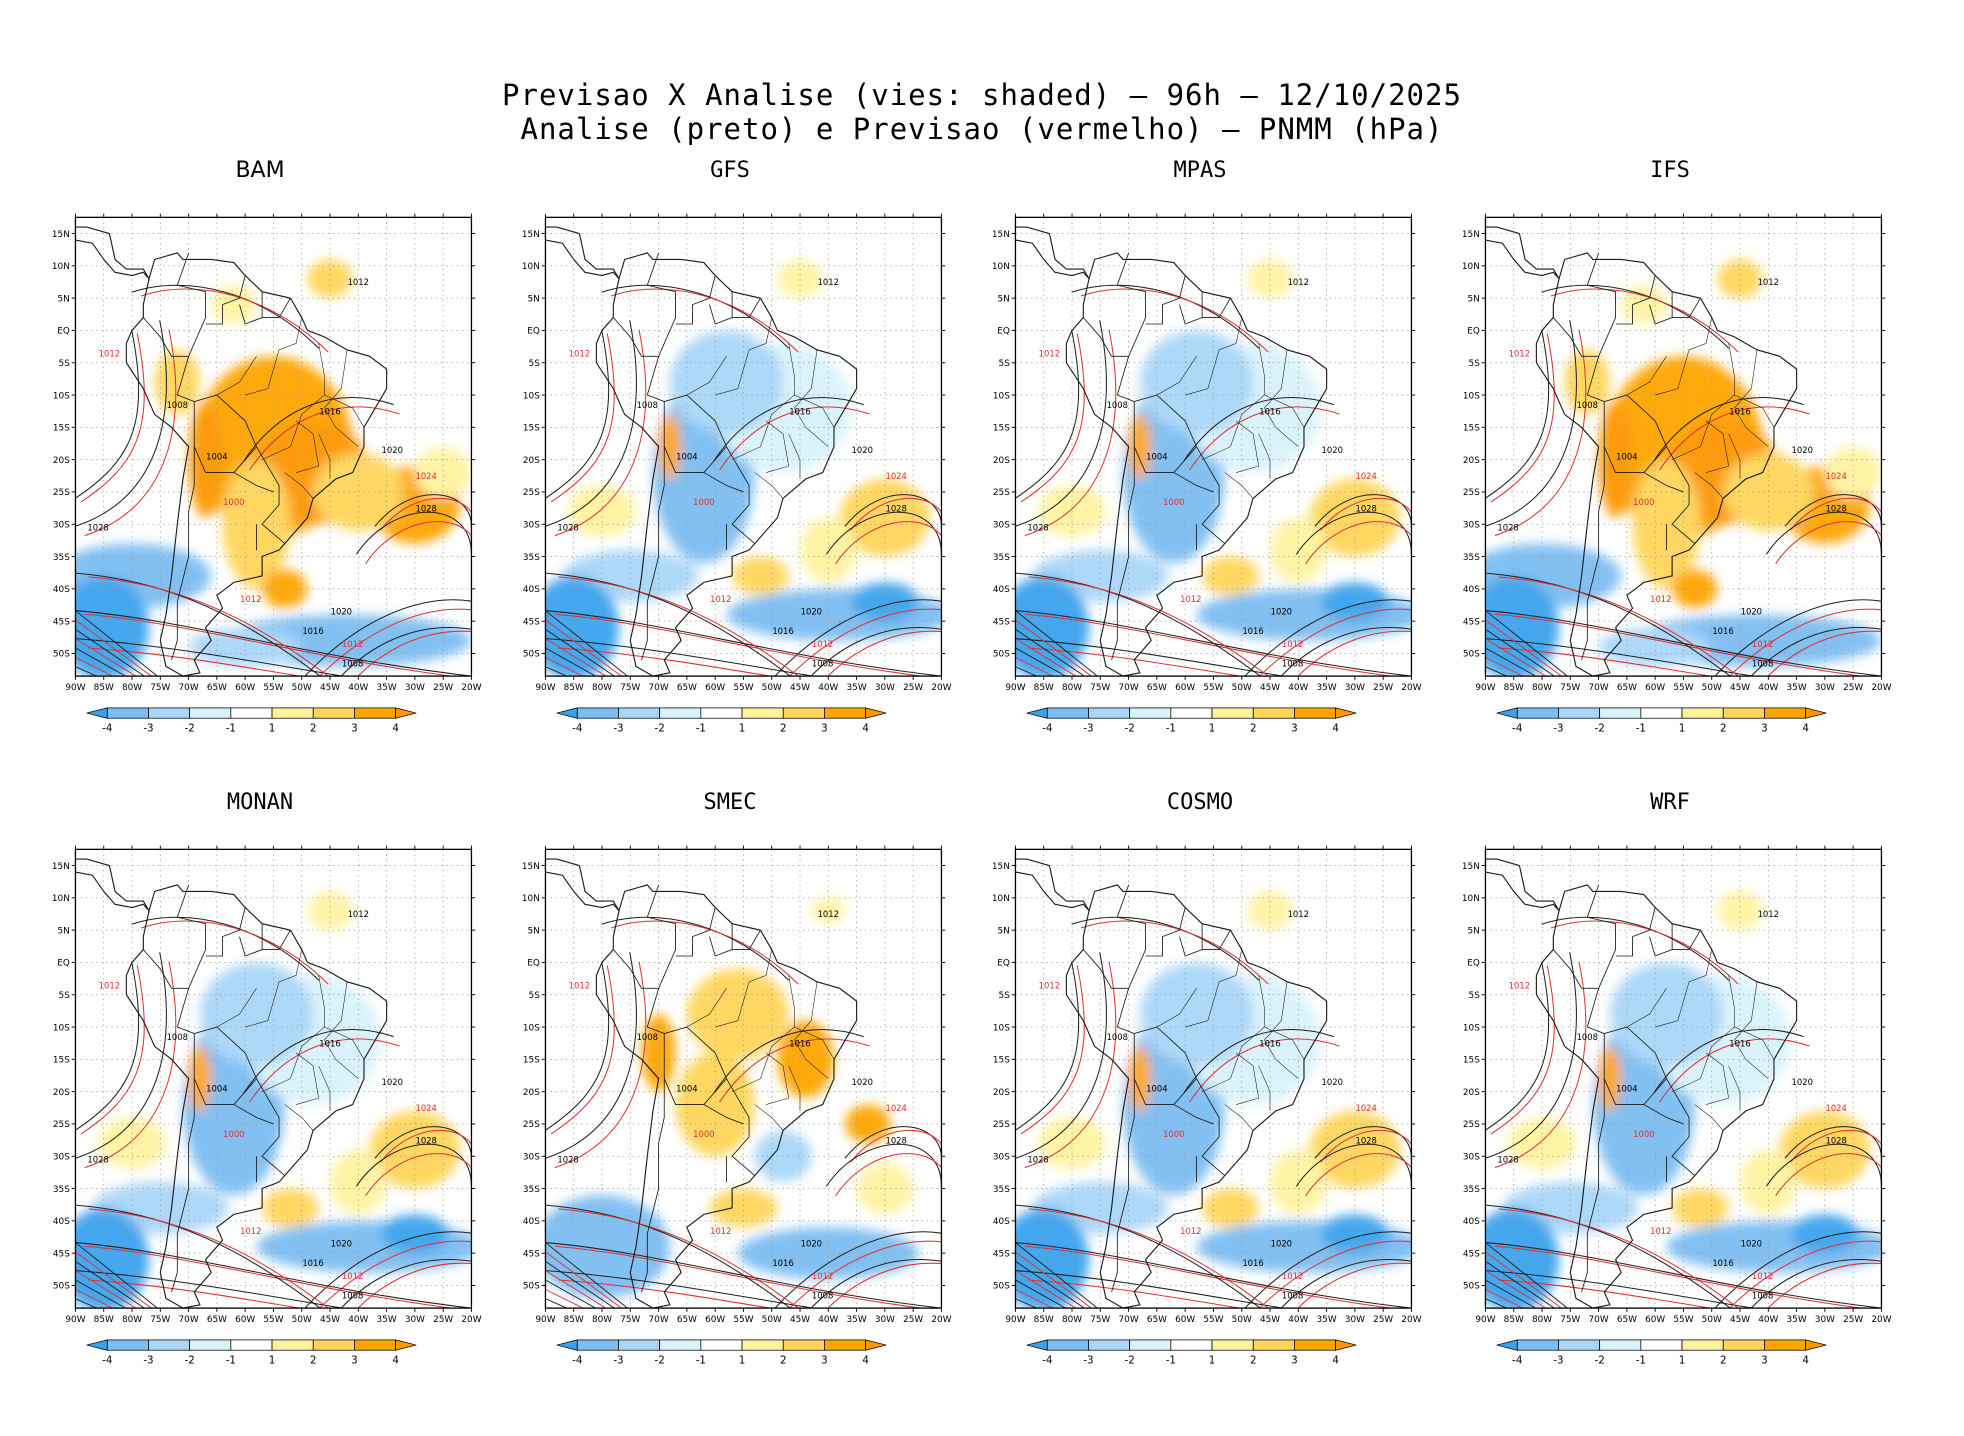 The height and width of the screenshot is (1436, 1964). I want to click on lon-label: 50W, so click(1242, 1320).